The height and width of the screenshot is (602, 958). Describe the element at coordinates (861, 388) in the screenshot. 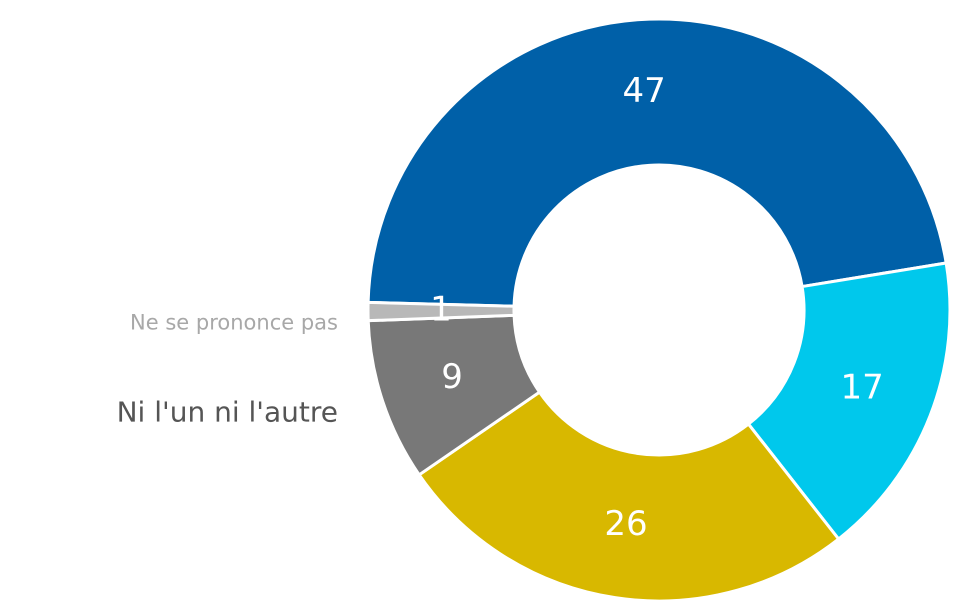

I see `data-label: 17` at that location.